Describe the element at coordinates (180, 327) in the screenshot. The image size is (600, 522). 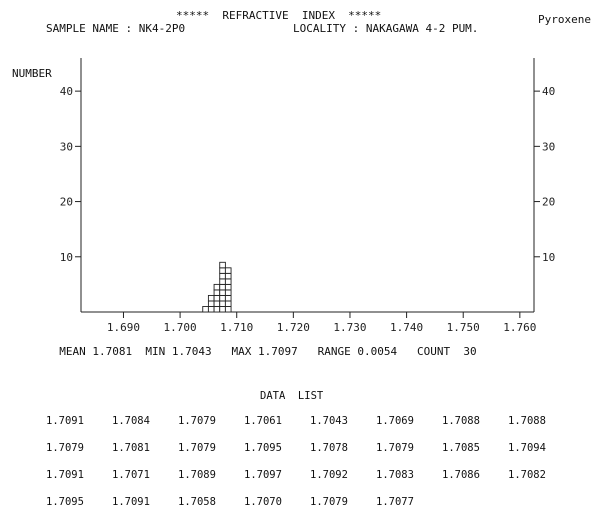
I see `x-tick-label: 1.700` at that location.